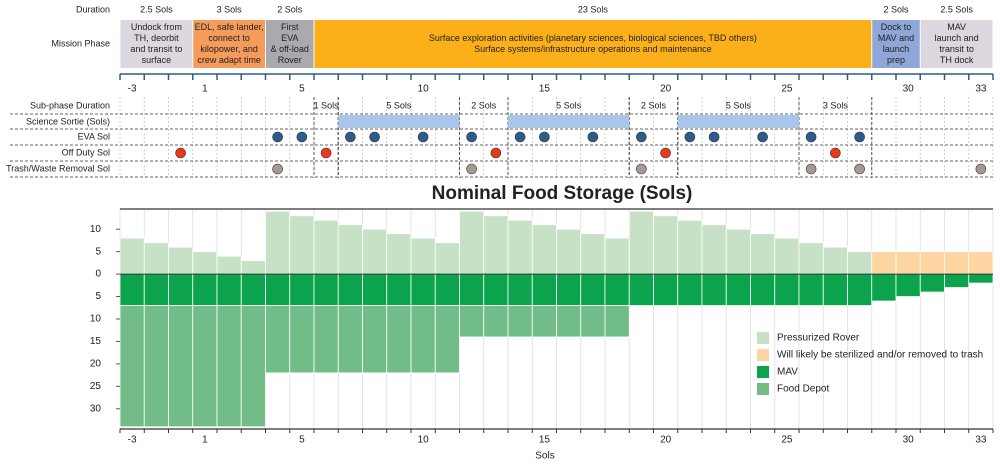 The image size is (1000, 470). What do you see at coordinates (981, 440) in the screenshot?
I see `x-tick-label: 33` at bounding box center [981, 440].